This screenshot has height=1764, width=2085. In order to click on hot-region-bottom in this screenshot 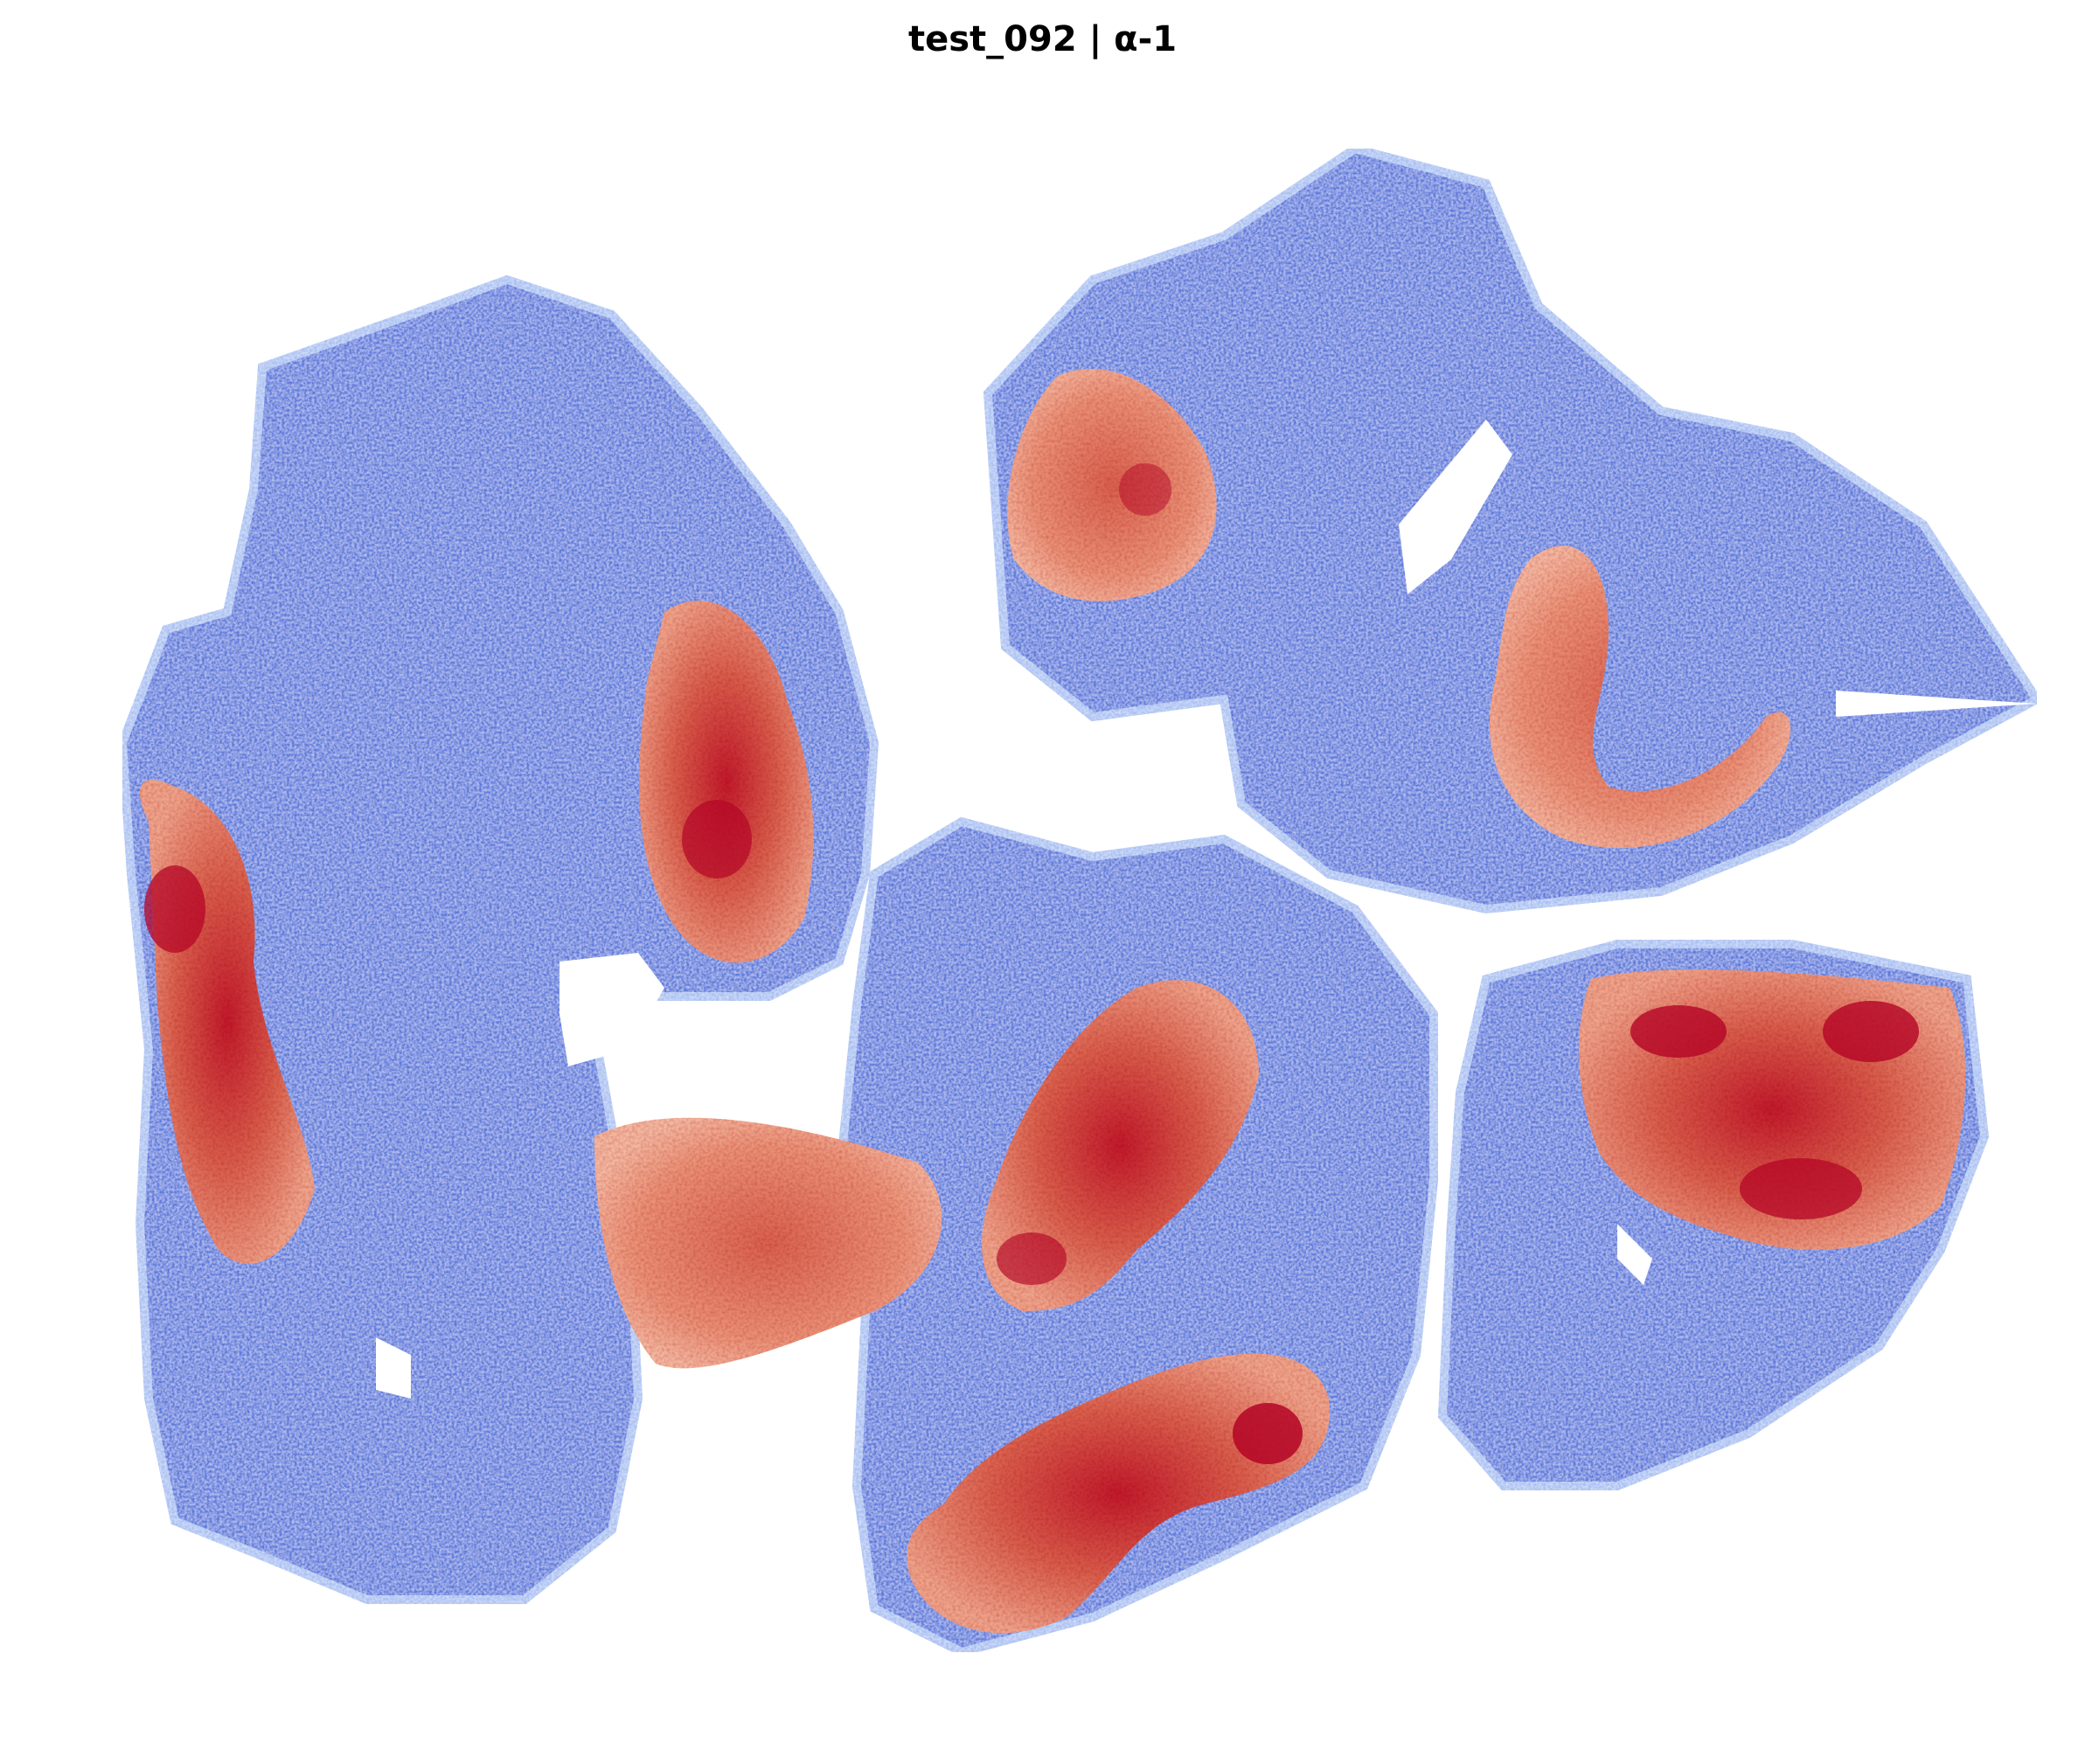, I will do `click(1118, 1493)`.